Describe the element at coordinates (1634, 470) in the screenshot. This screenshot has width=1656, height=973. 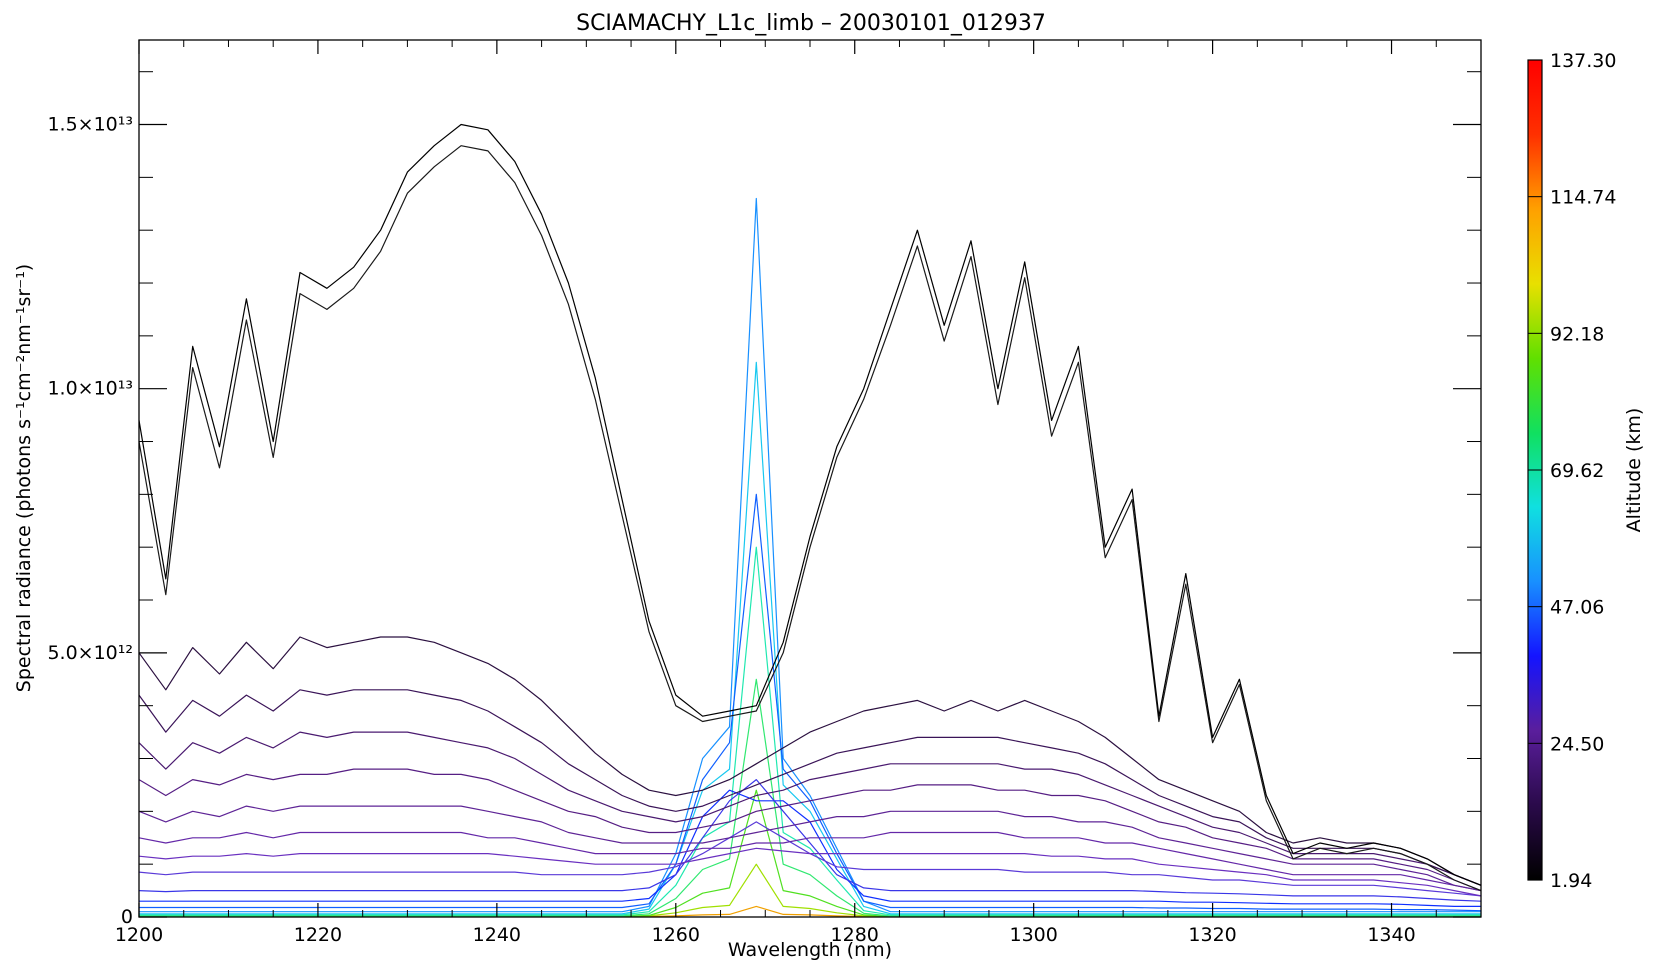
I see `colorbar-axis-label: Altitude (km)` at that location.